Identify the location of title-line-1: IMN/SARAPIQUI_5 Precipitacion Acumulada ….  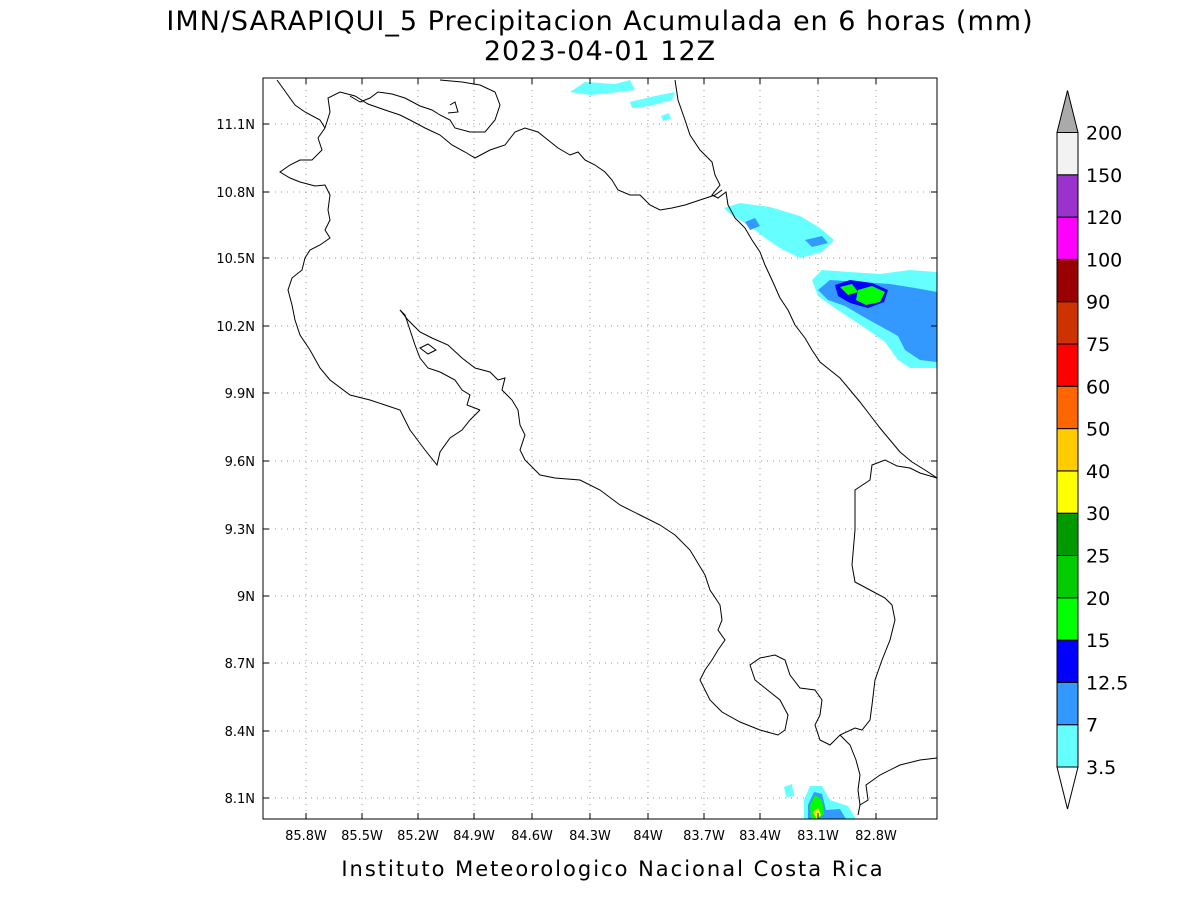
(599, 21).